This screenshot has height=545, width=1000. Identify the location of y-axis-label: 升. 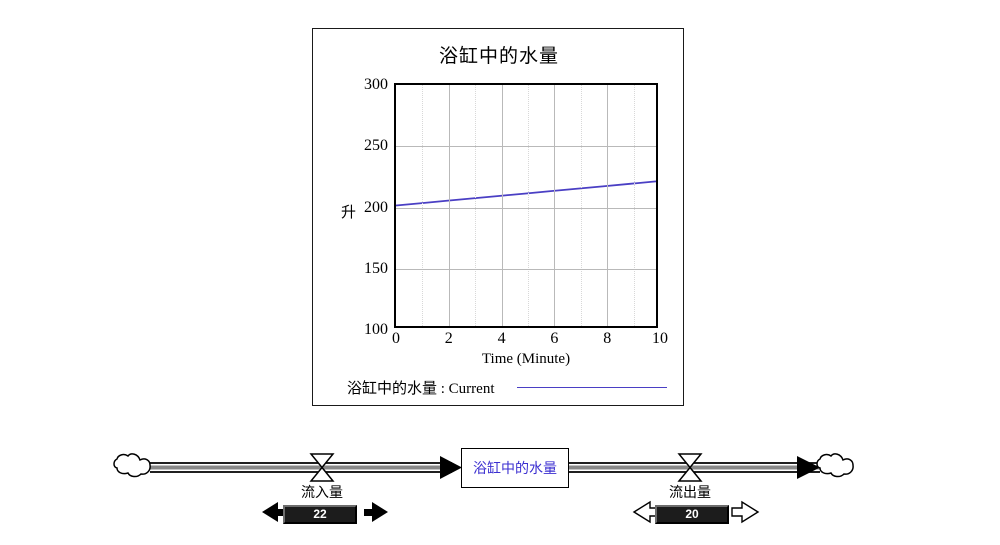
(349, 213).